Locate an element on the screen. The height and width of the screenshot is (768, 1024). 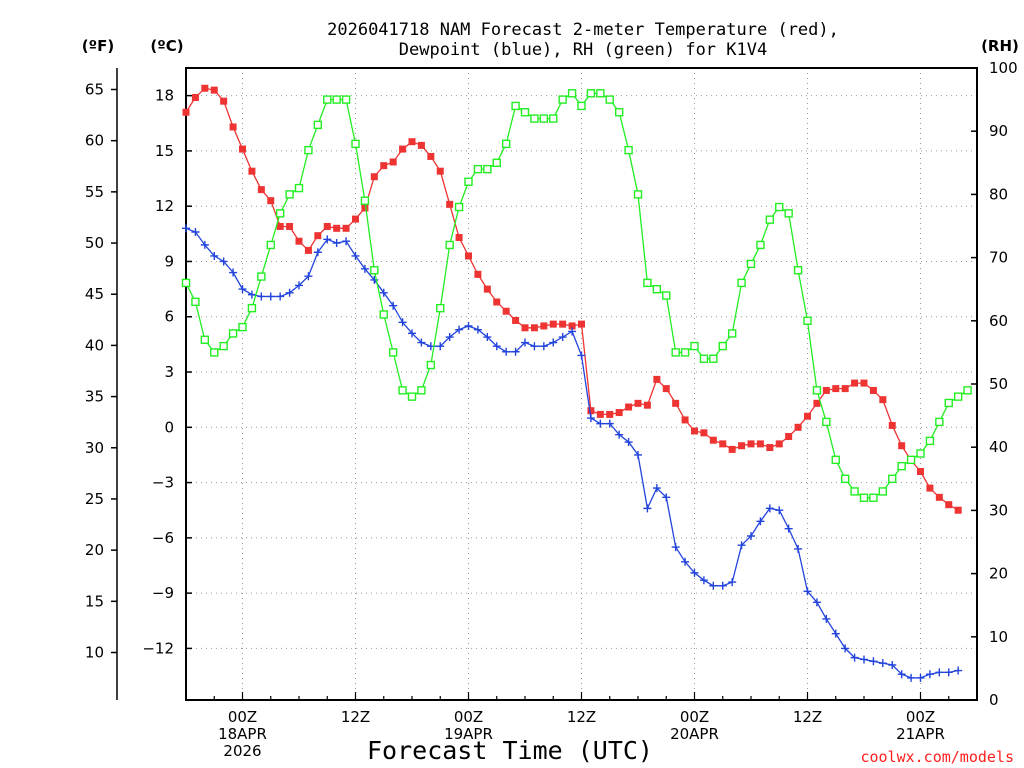
fahrenheit-tick-label: 35 is located at coordinates (94, 397).